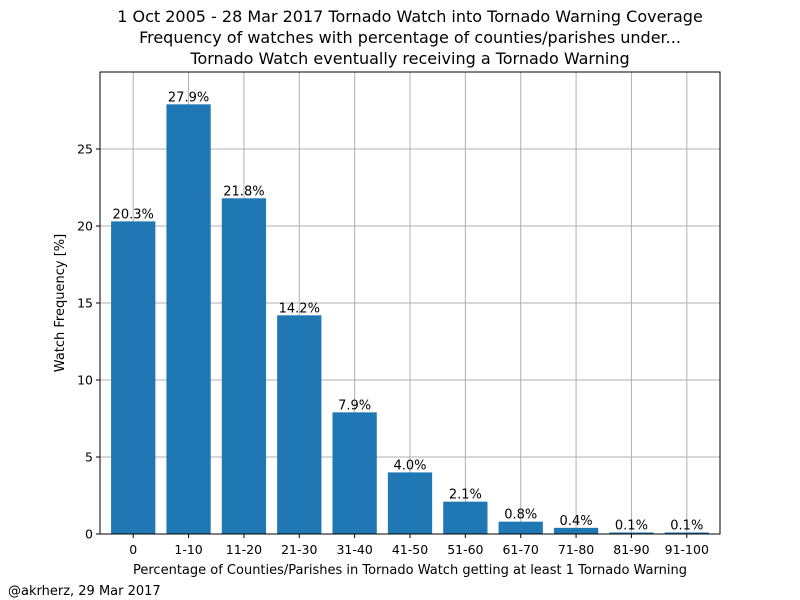 The width and height of the screenshot is (800, 600). Describe the element at coordinates (133, 214) in the screenshot. I see `data-label: 20.3%` at that location.